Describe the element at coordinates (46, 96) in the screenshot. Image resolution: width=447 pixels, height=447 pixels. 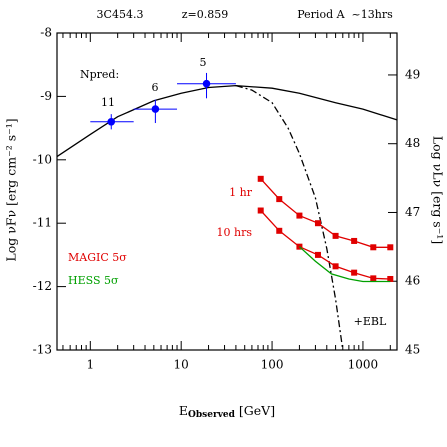
I see `y-tick-label: -9` at that location.